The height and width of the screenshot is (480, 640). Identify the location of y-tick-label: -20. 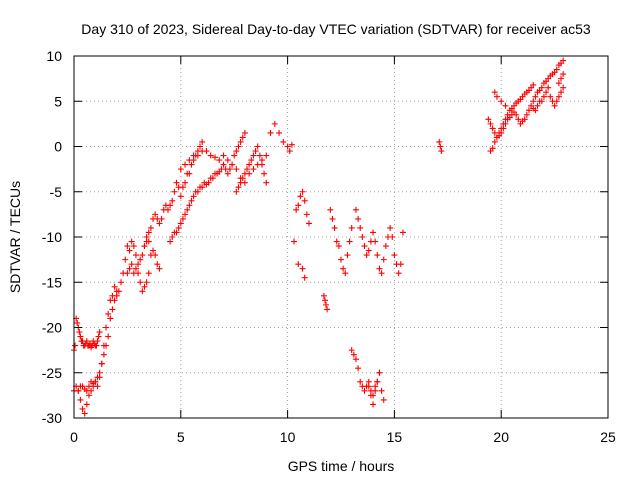
(52, 328).